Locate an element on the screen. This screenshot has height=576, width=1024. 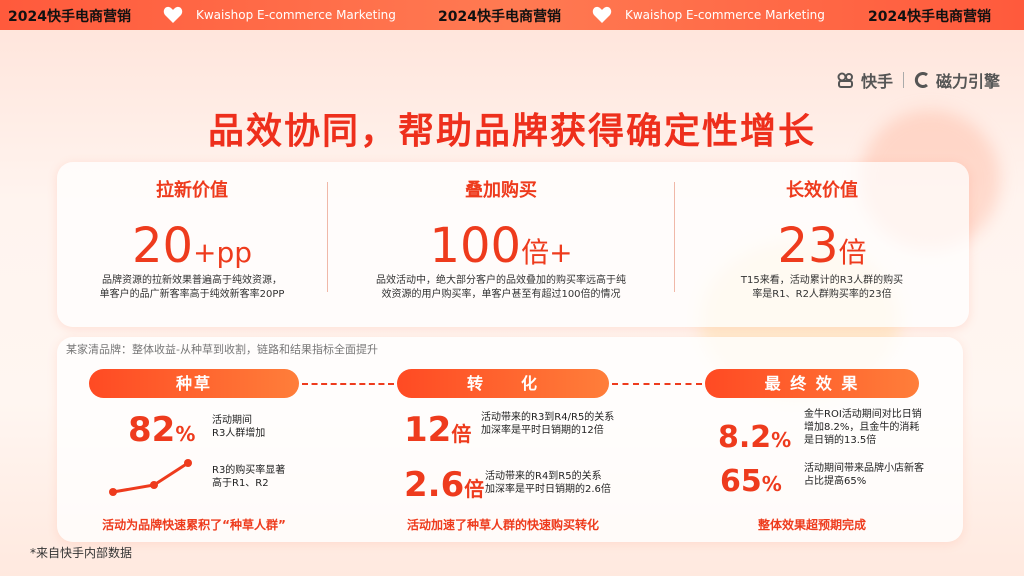
stat-value: 65% is located at coordinates (751, 481).